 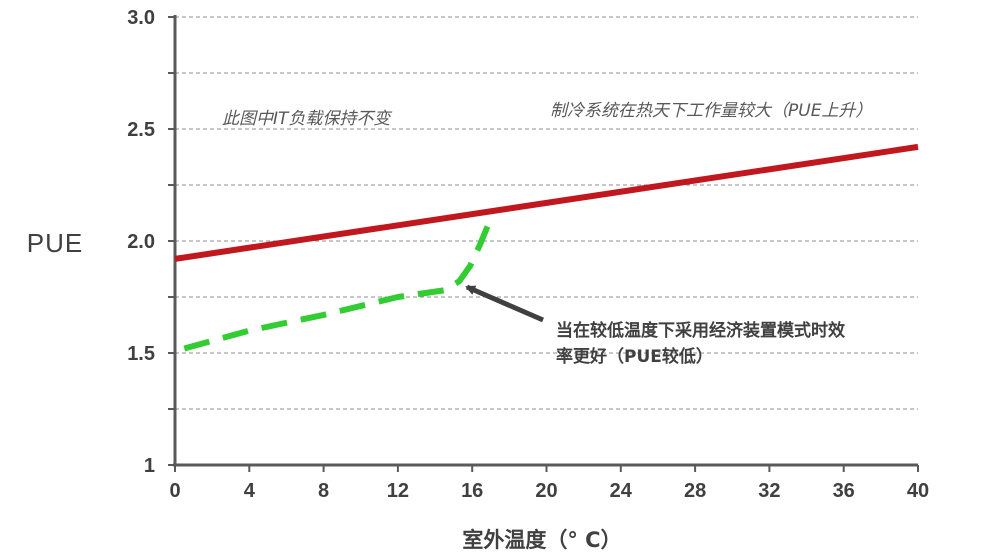 What do you see at coordinates (769, 491) in the screenshot?
I see `x-tick-label: 32` at bounding box center [769, 491].